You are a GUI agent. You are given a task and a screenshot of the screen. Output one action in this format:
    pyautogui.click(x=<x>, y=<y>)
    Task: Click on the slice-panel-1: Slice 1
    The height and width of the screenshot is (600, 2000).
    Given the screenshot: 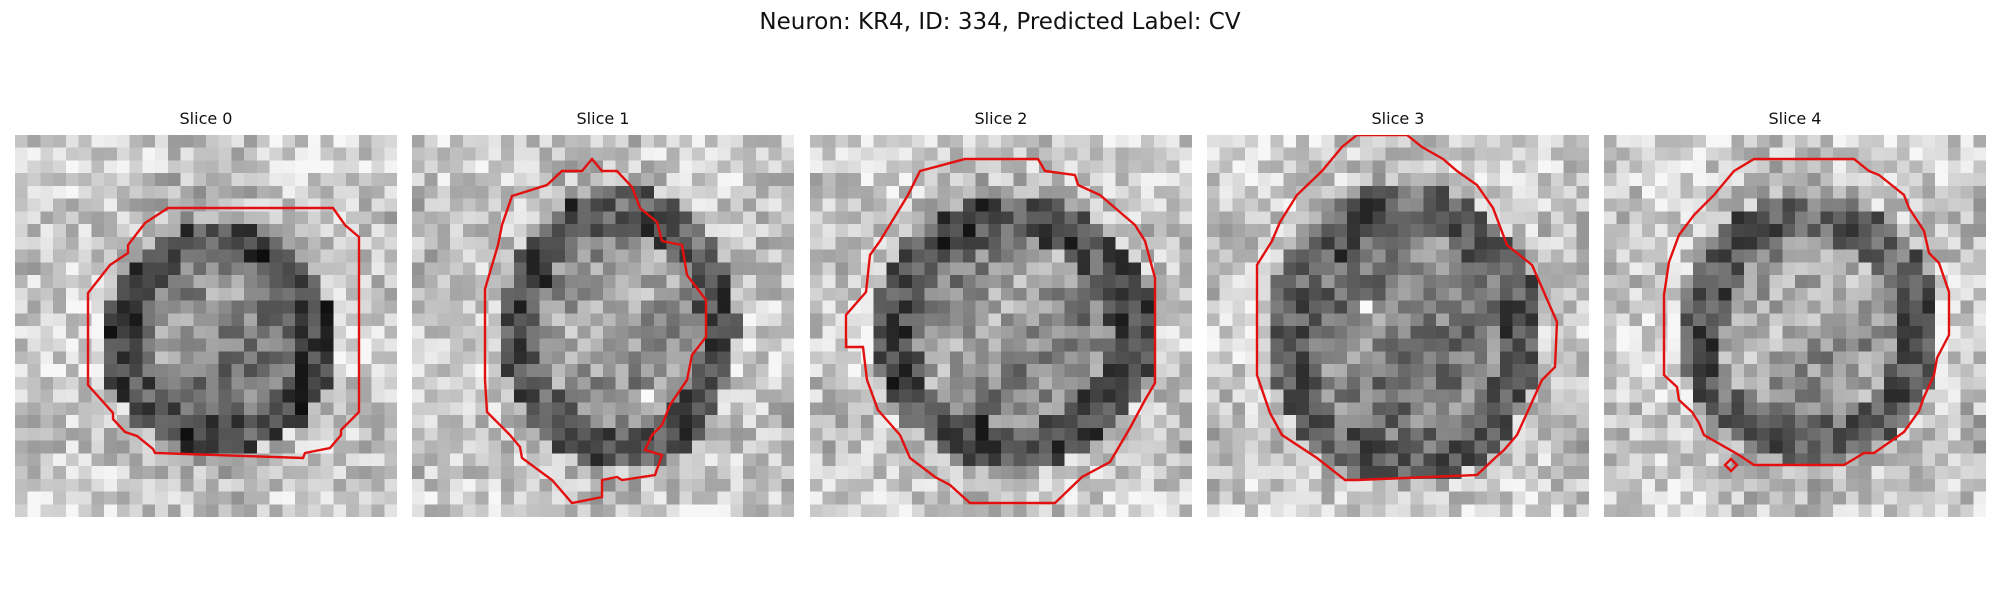 What is the action you would take?
    pyautogui.click(x=603, y=313)
    